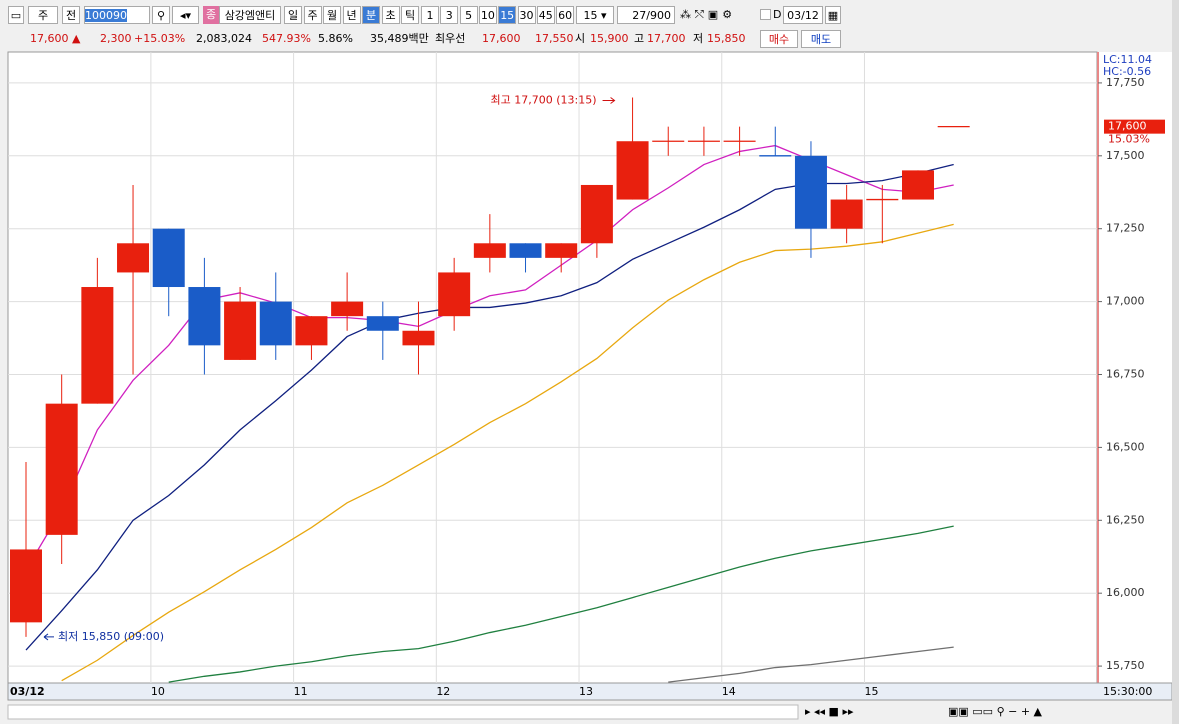  Describe the element at coordinates (871, 691) in the screenshot. I see `x-tick-label: 15` at that location.